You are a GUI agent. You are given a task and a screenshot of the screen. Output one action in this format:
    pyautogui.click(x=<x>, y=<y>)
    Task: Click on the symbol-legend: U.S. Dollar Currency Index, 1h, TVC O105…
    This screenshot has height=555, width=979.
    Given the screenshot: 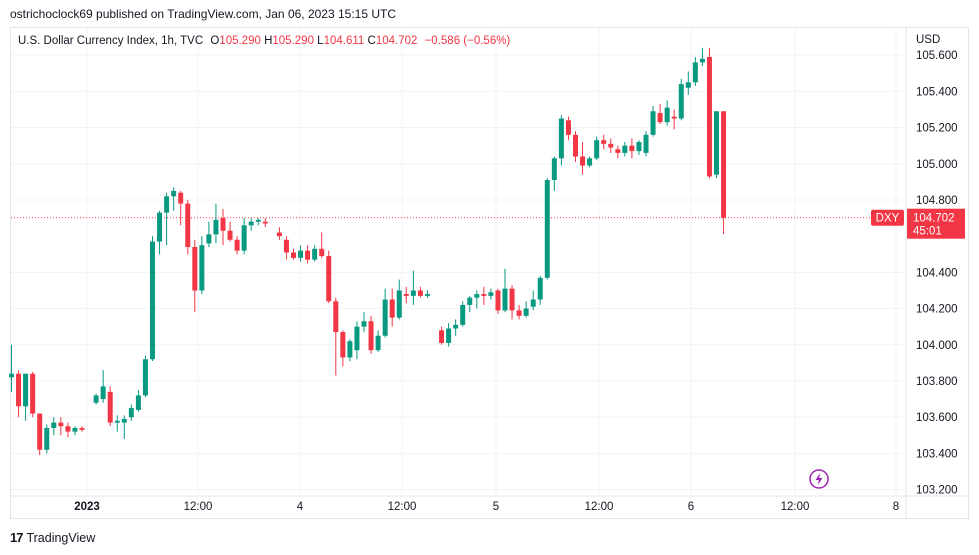 What is the action you would take?
    pyautogui.click(x=264, y=41)
    